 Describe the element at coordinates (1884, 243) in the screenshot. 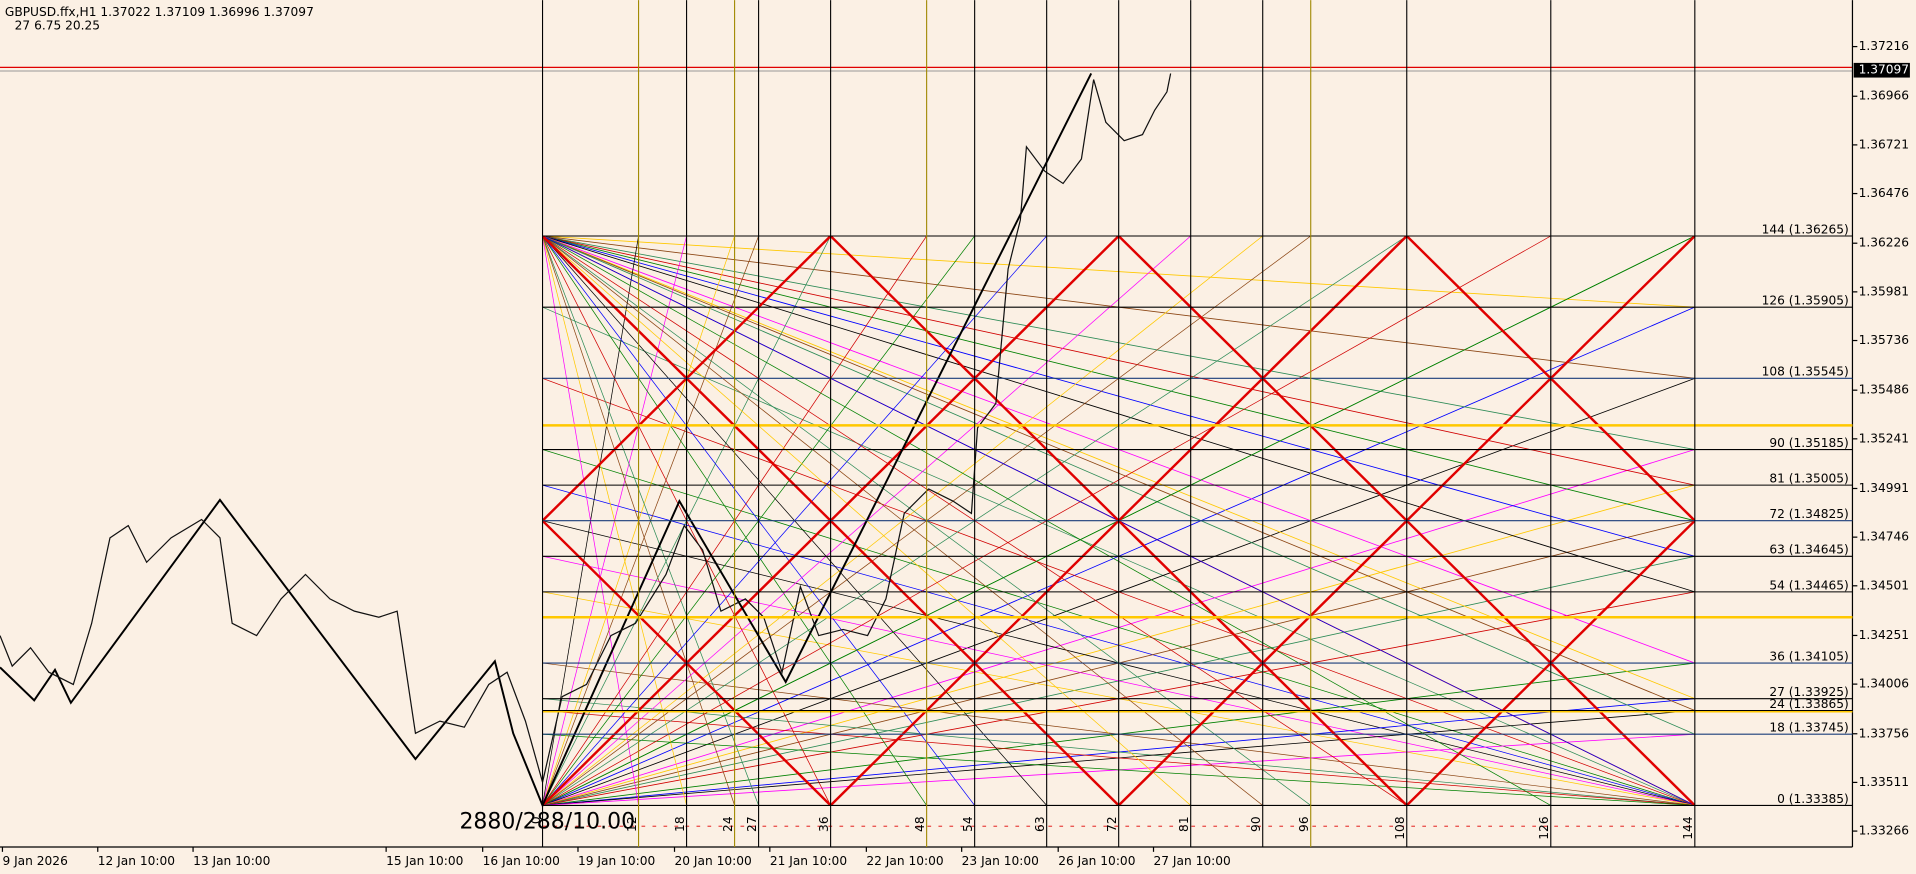

I see `price-label: 1.36226` at that location.